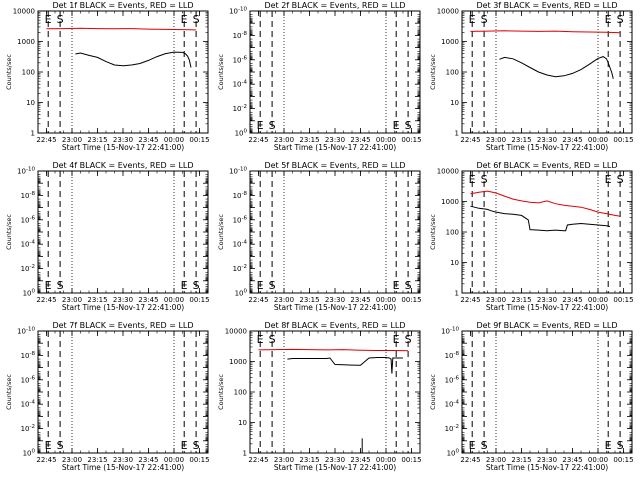 This screenshot has height=480, width=640. I want to click on plot-title: Det 7f BLACK = Events, RED = LLD, so click(122, 325).